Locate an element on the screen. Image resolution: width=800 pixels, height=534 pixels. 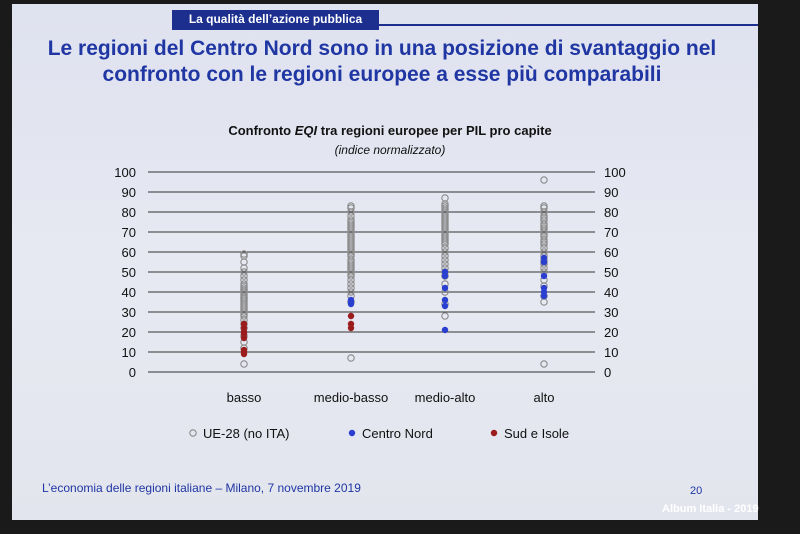
legend-label: Centro Nord is located at coordinates (397, 433).